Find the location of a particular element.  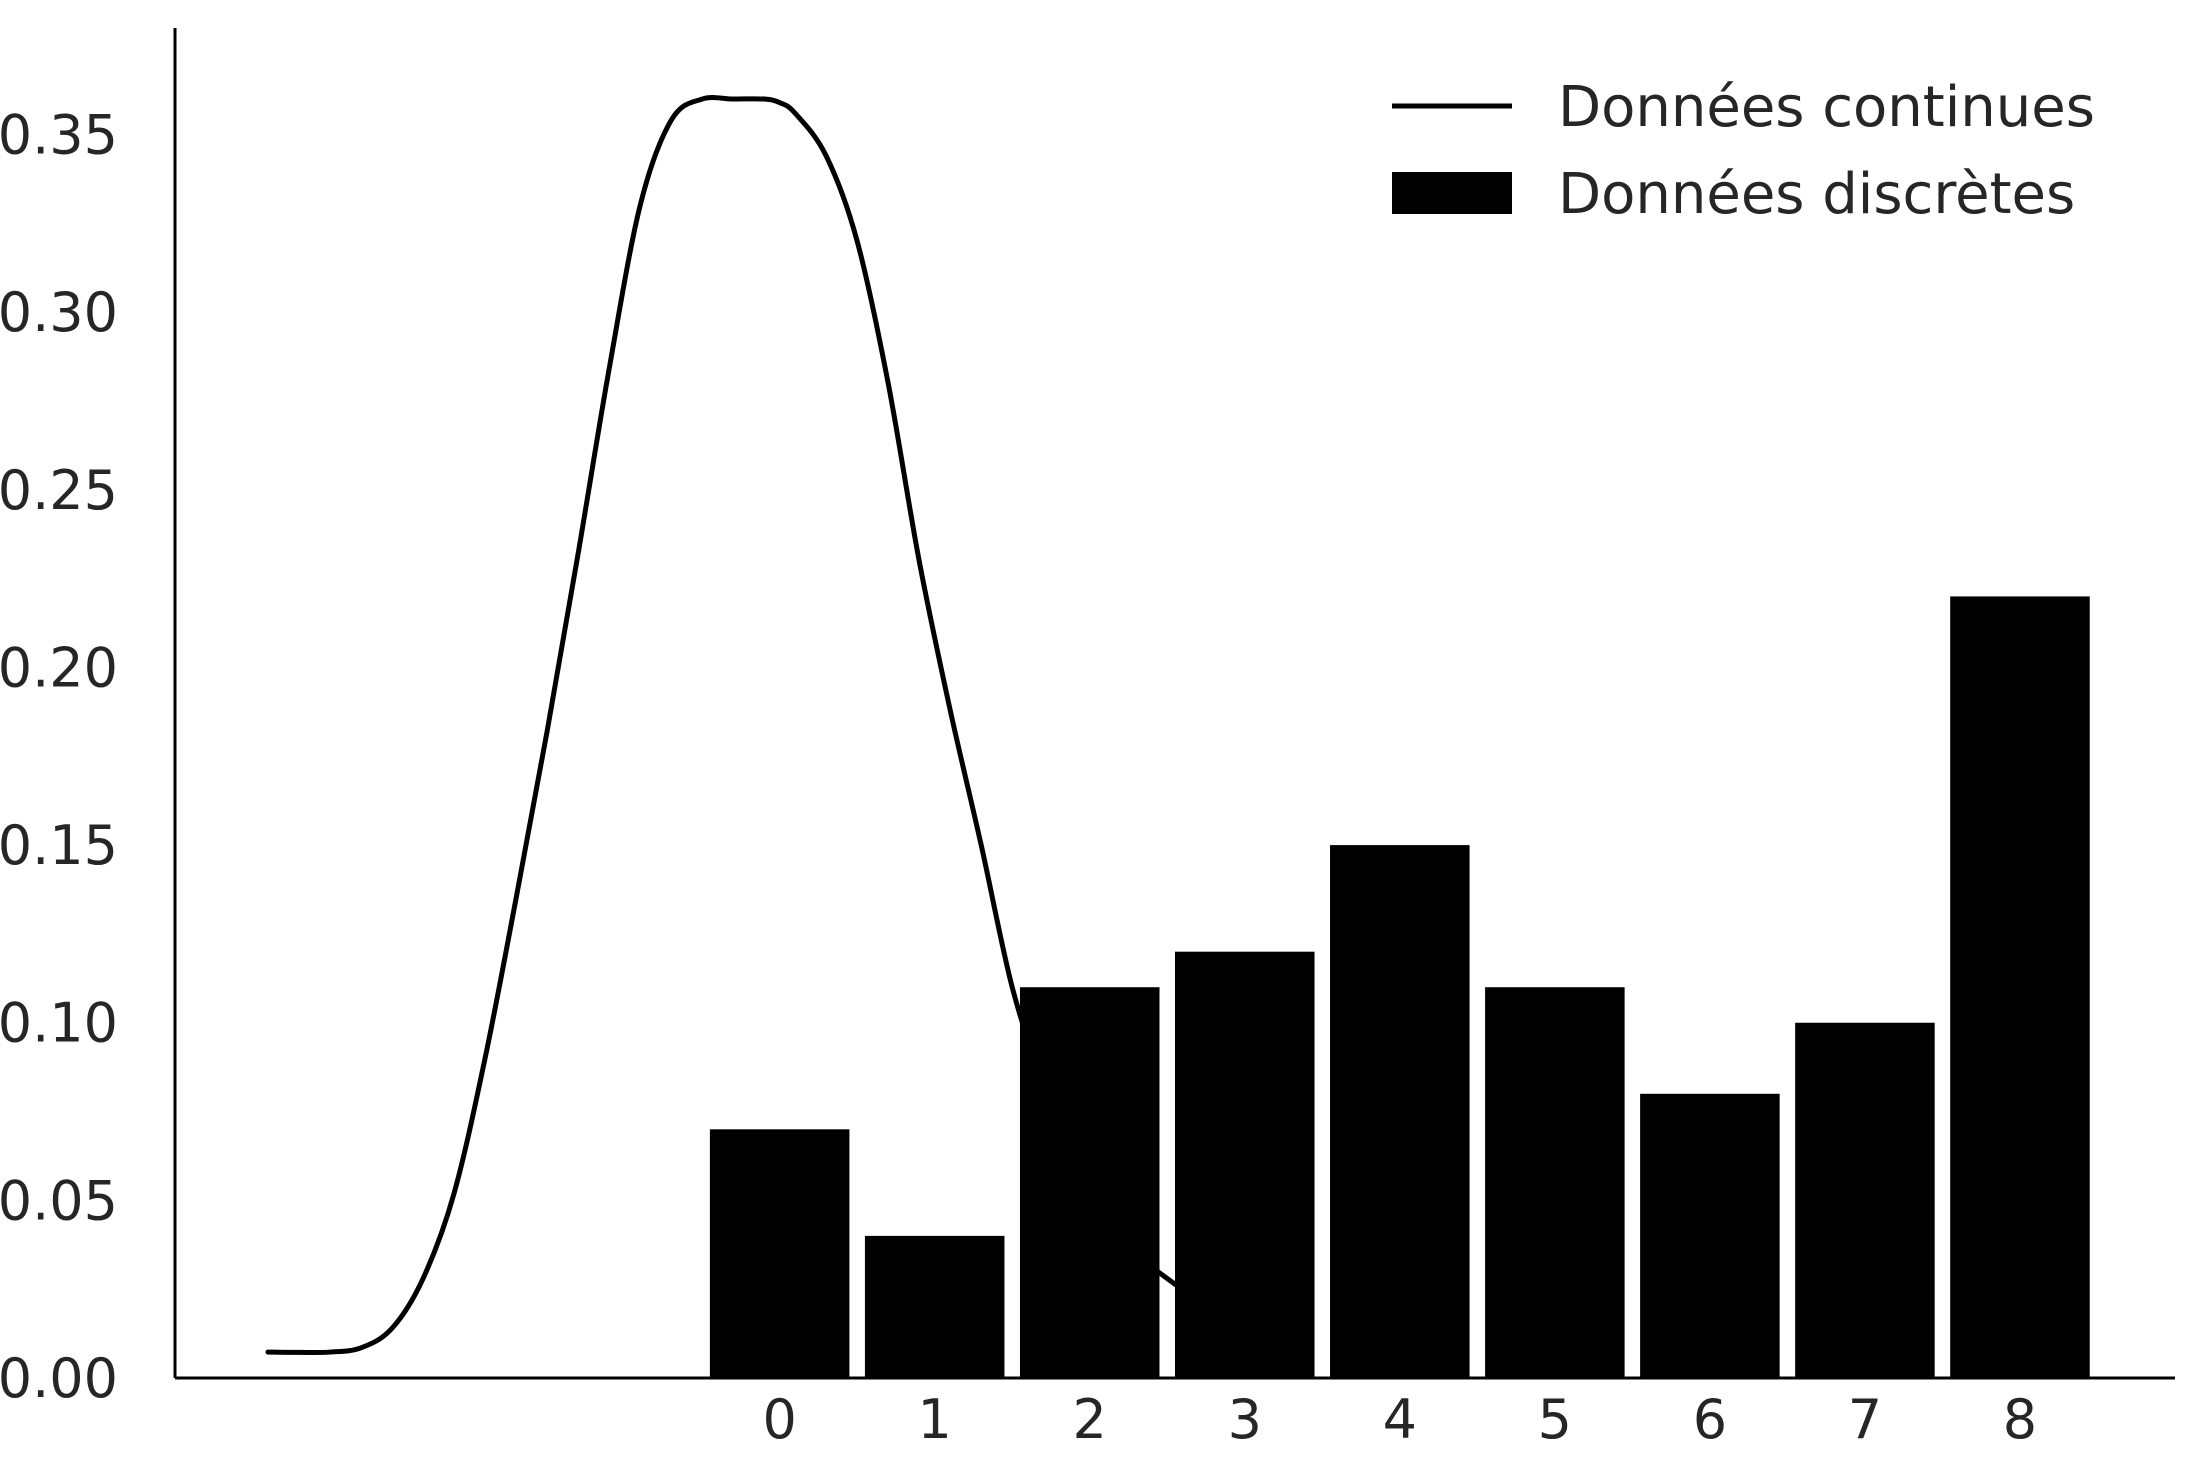

x-tick-label: 8 is located at coordinates (2020, 1419).